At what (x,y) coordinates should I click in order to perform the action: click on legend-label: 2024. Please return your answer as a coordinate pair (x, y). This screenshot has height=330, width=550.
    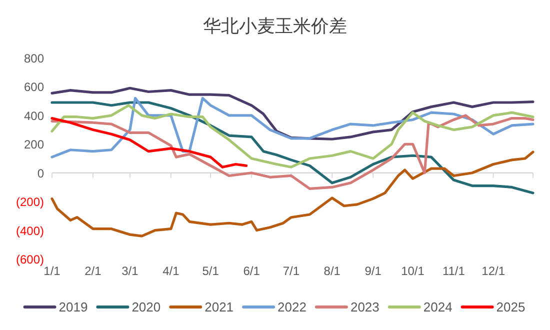
    Looking at the image, I should click on (437, 307).